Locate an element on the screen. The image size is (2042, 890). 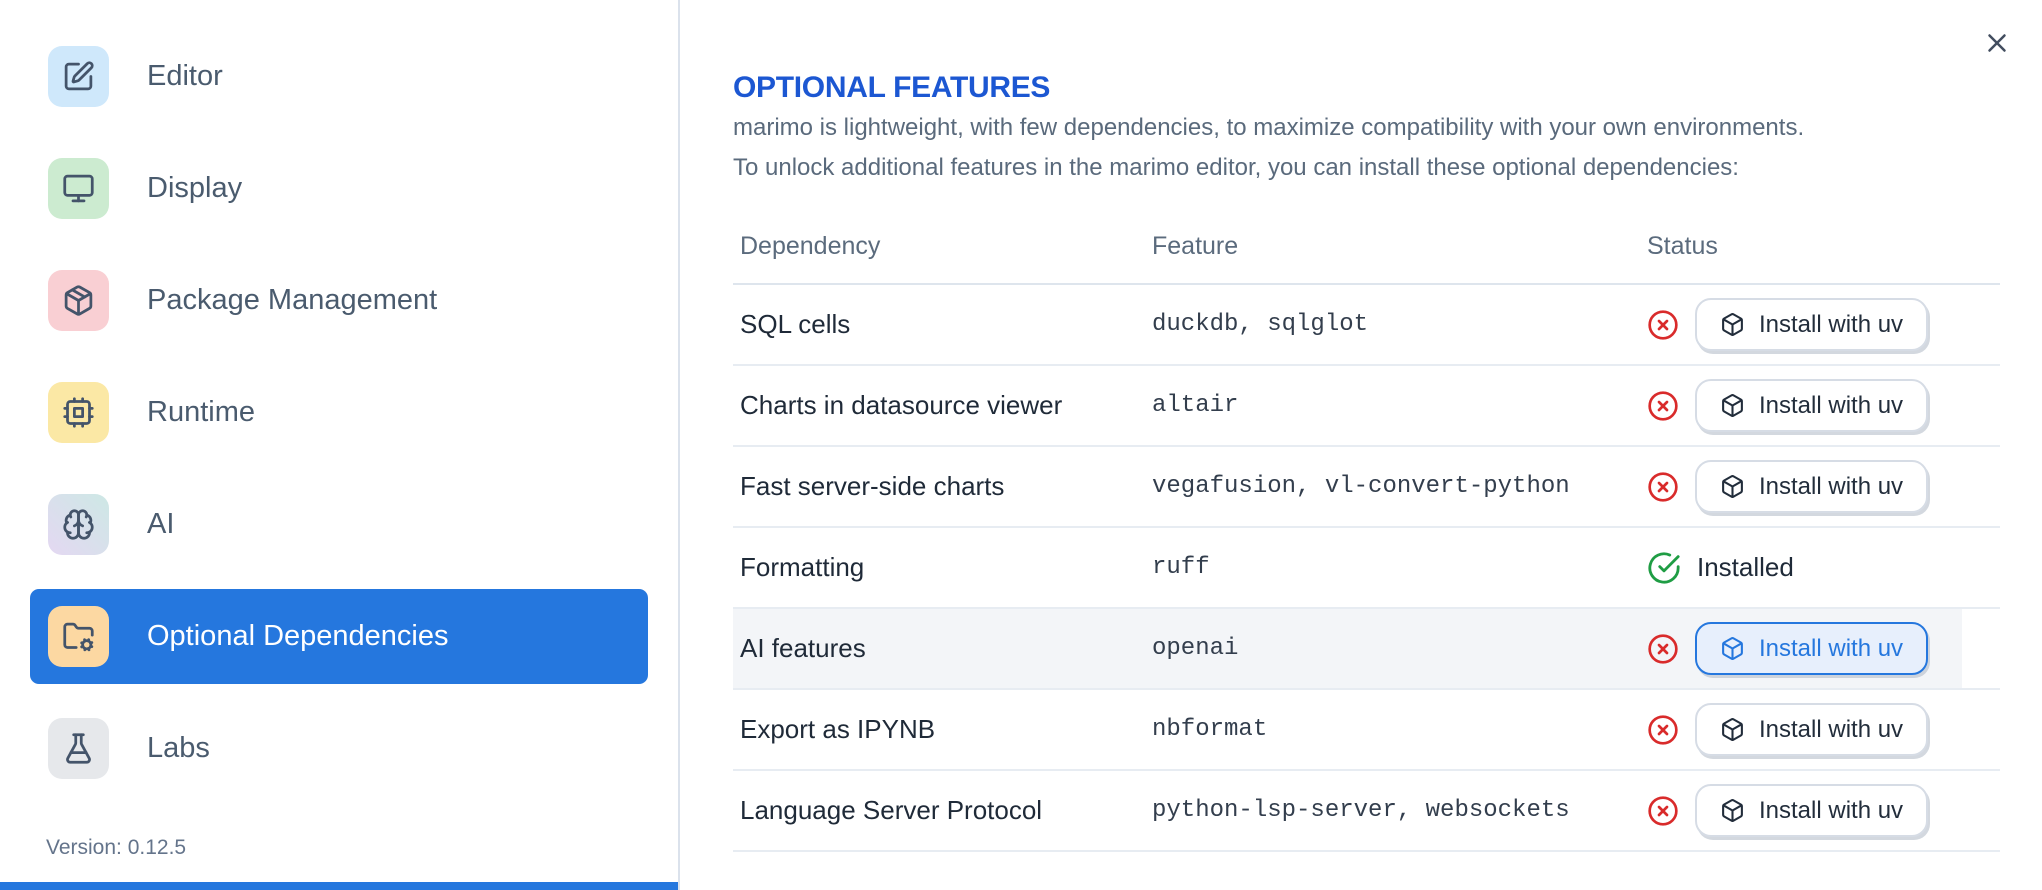
version-label: Version: 0.12.5 is located at coordinates (116, 847).